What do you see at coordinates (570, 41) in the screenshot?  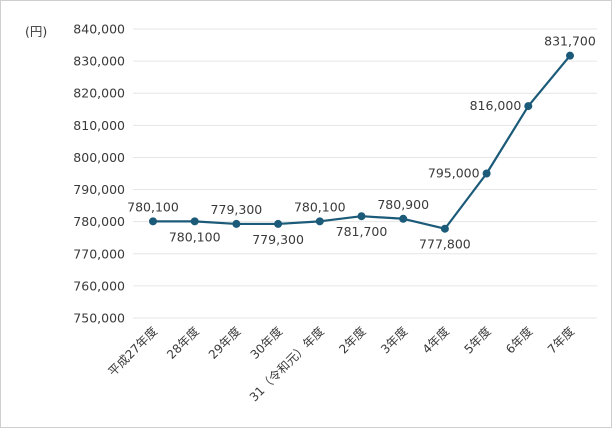 I see `data-label: 831,700` at bounding box center [570, 41].